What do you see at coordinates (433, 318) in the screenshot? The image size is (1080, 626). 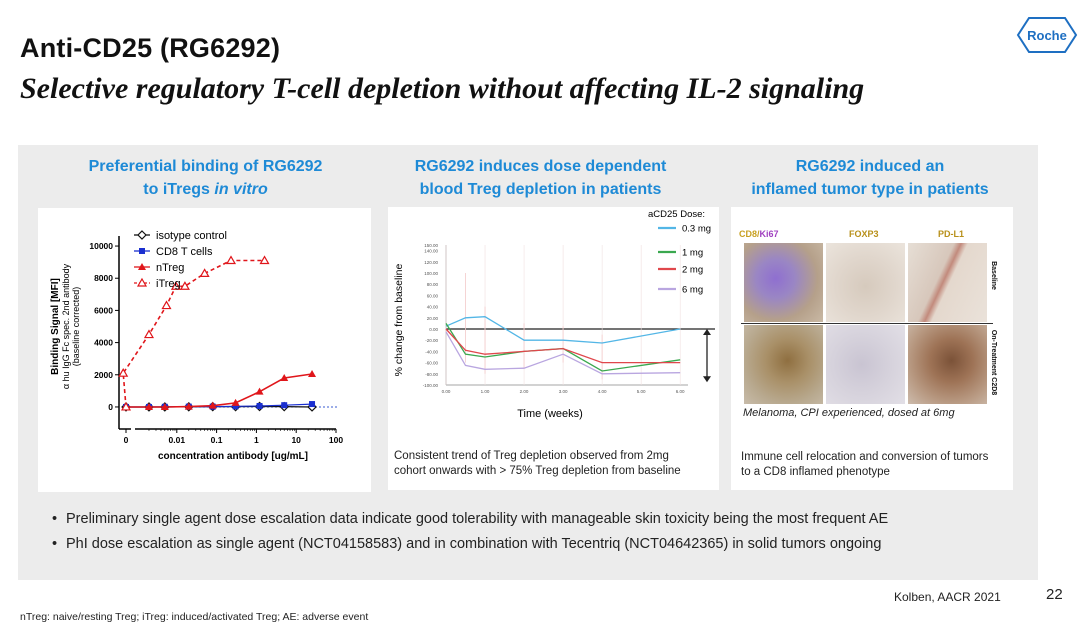 I see `y-tick-label: 20.00` at bounding box center [433, 318].